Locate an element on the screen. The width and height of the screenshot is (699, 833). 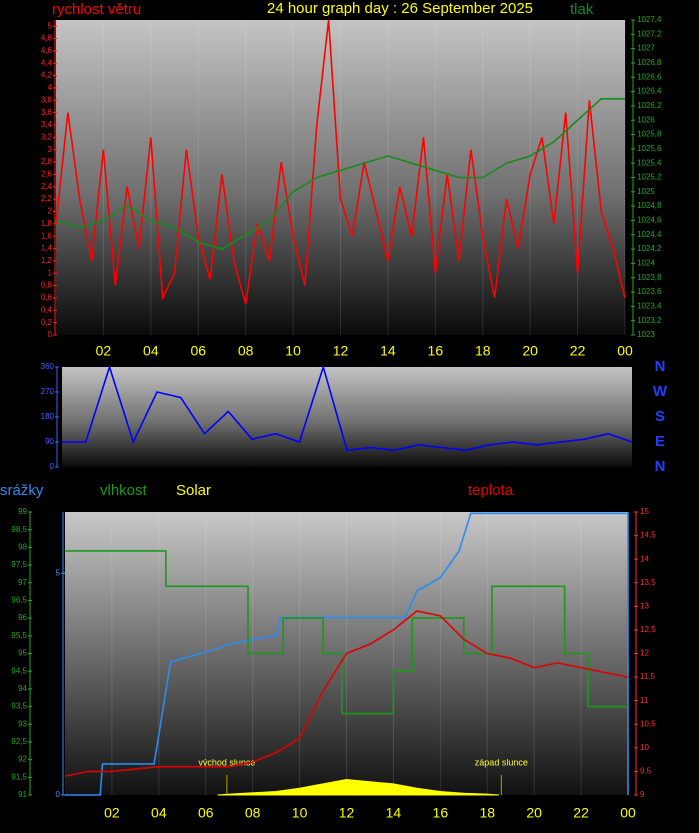
y-tick-label: 4 is located at coordinates (50, 87).